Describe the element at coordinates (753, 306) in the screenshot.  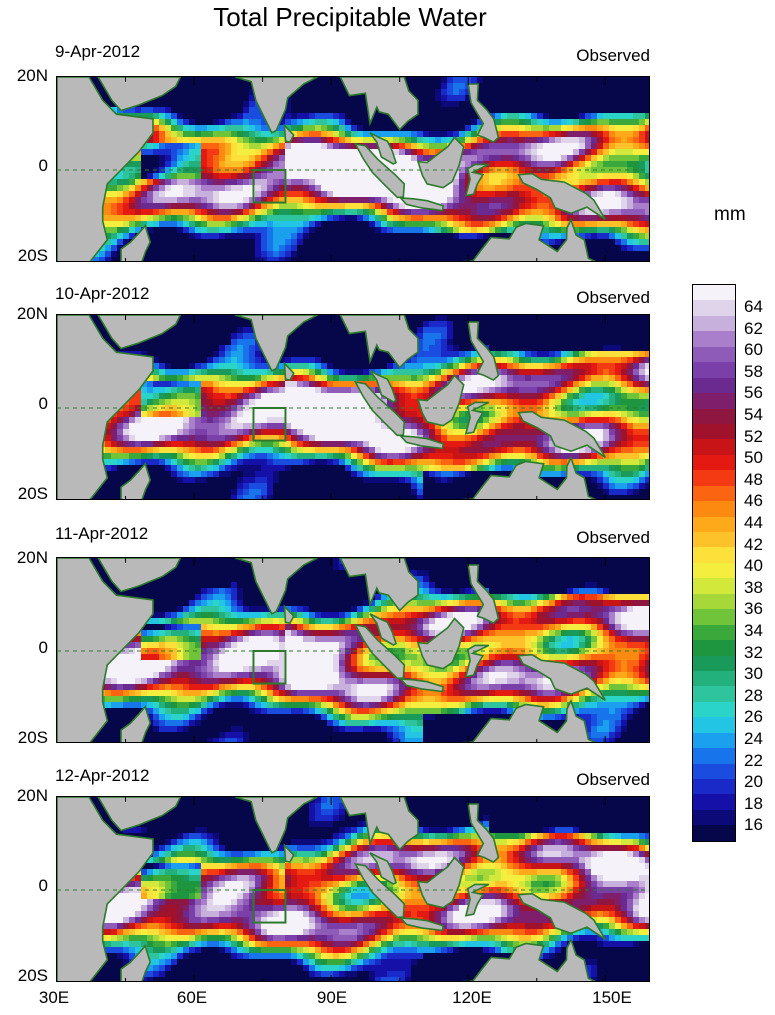
I see `colorbar-tick-label: 64` at that location.